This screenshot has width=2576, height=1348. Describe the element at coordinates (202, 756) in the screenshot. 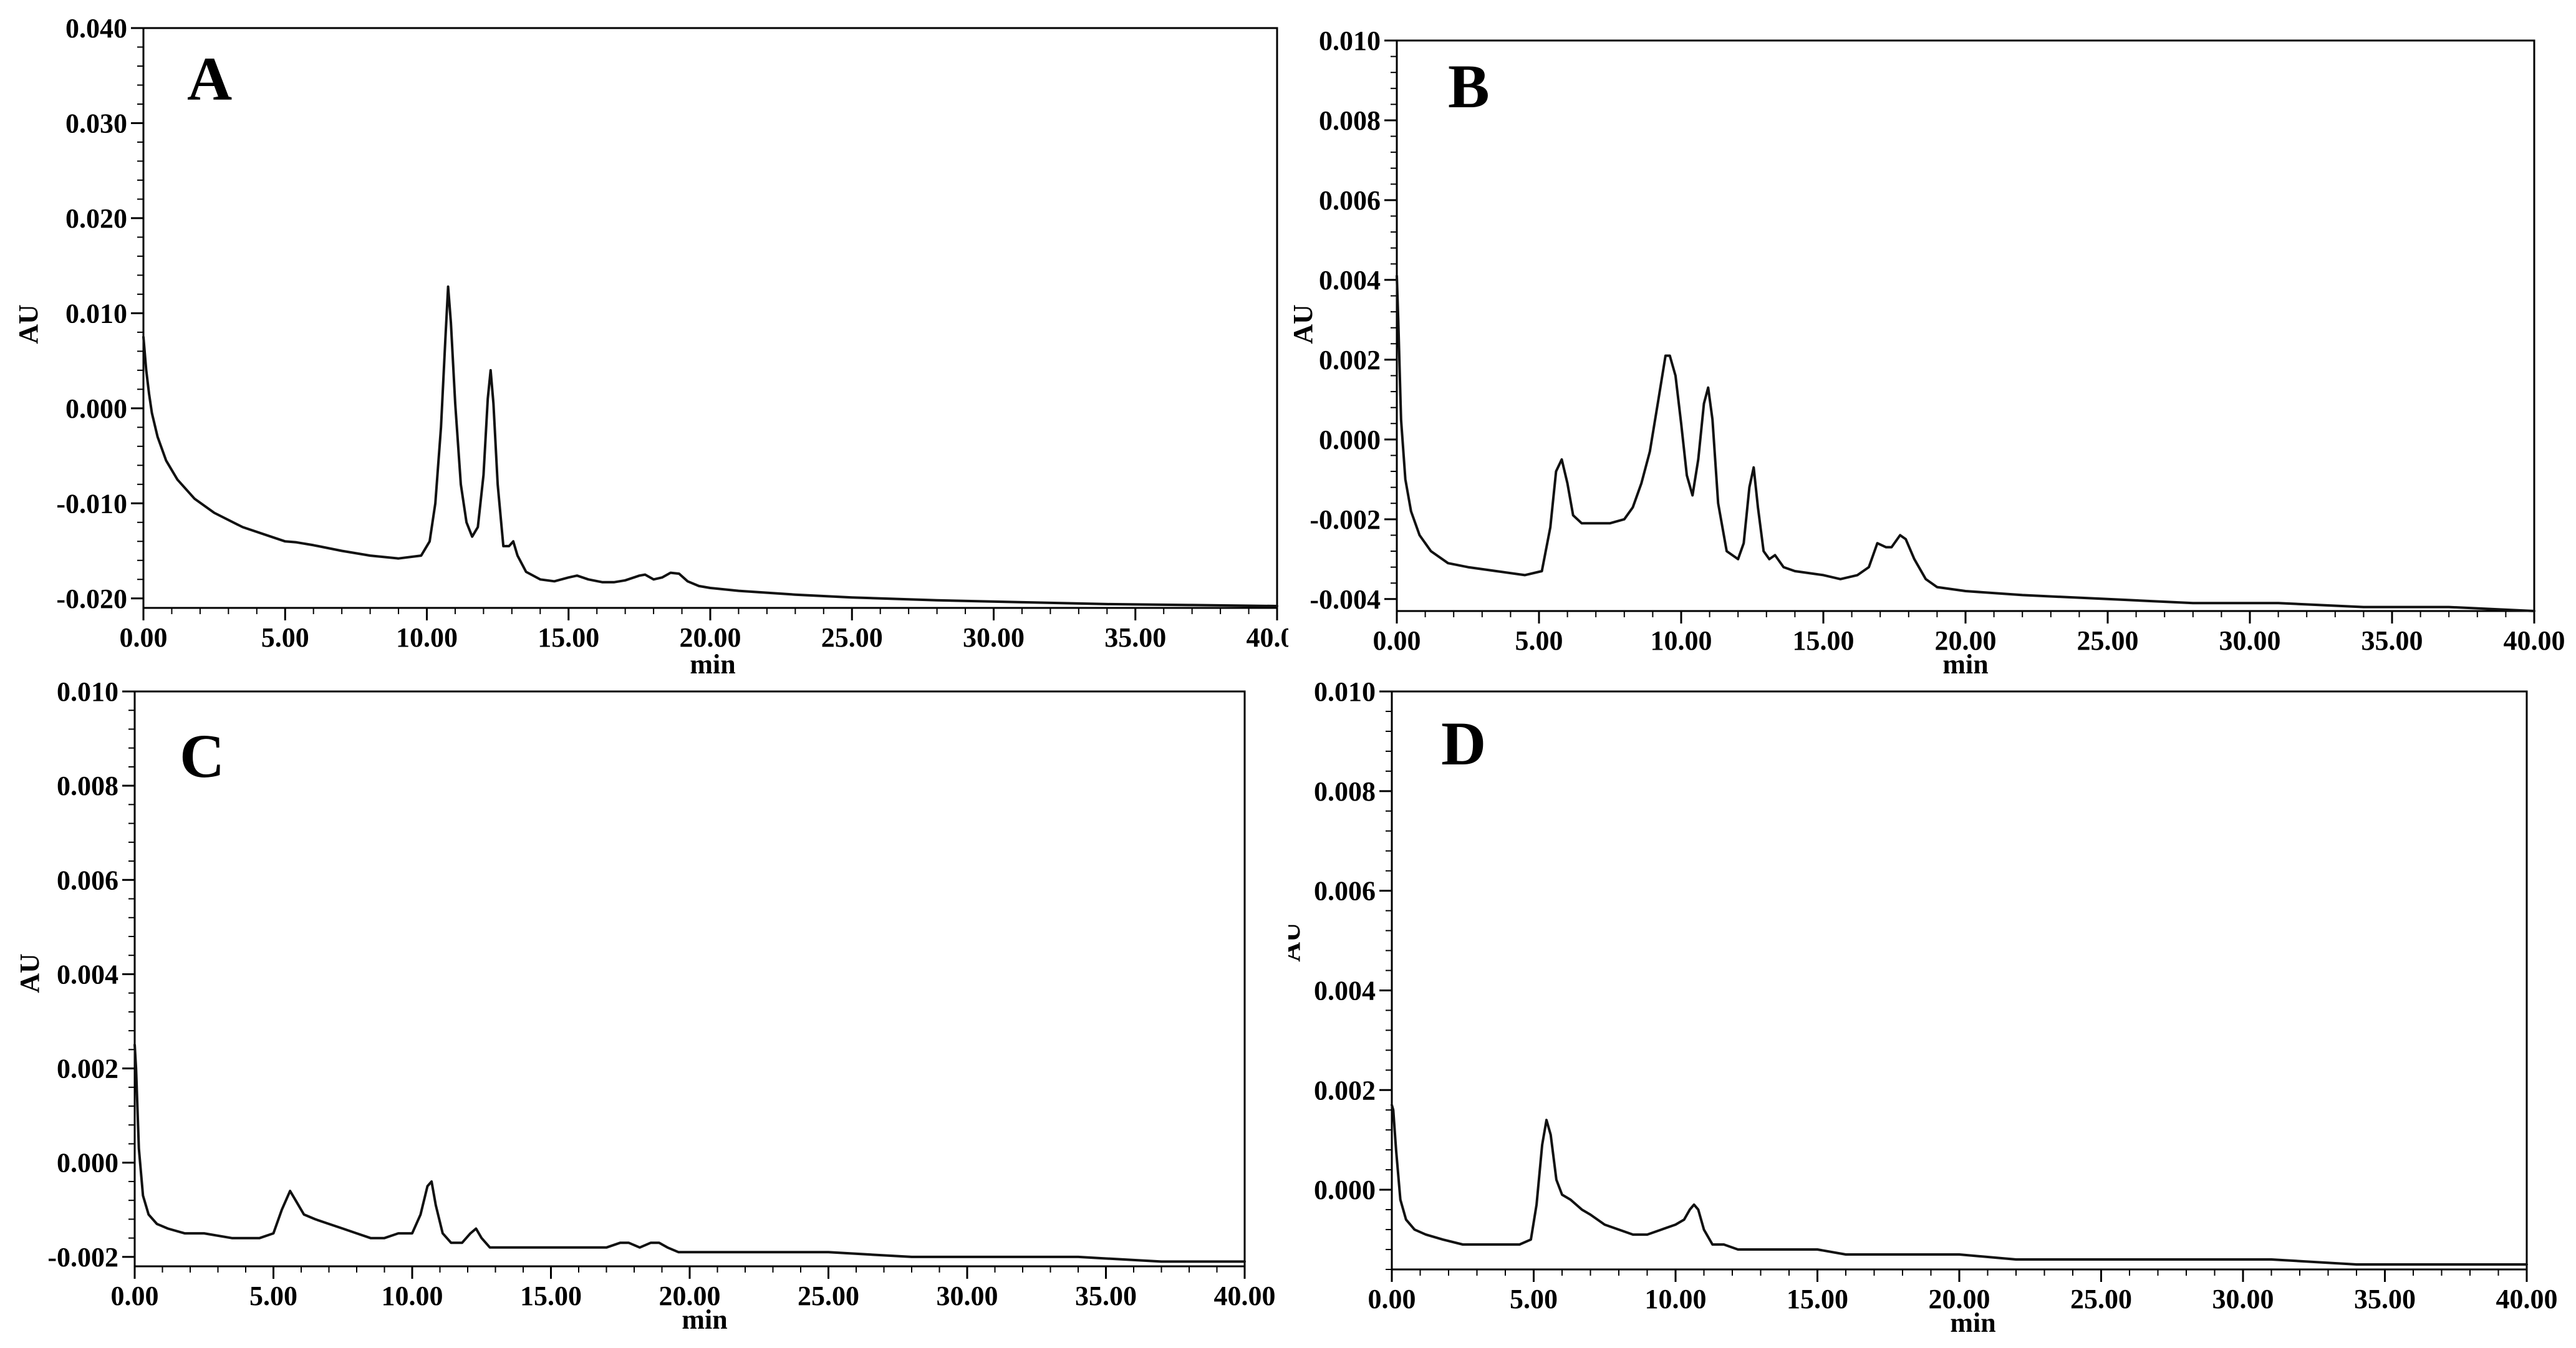

I see `panel-label: C` at that location.